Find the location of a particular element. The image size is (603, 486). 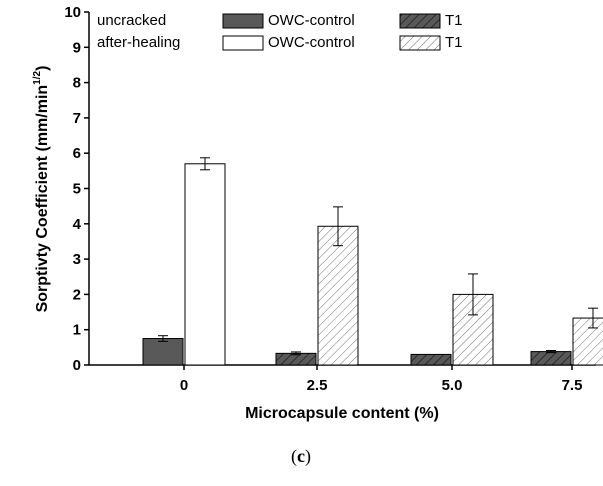

caption-letter: c is located at coordinates (301, 456).